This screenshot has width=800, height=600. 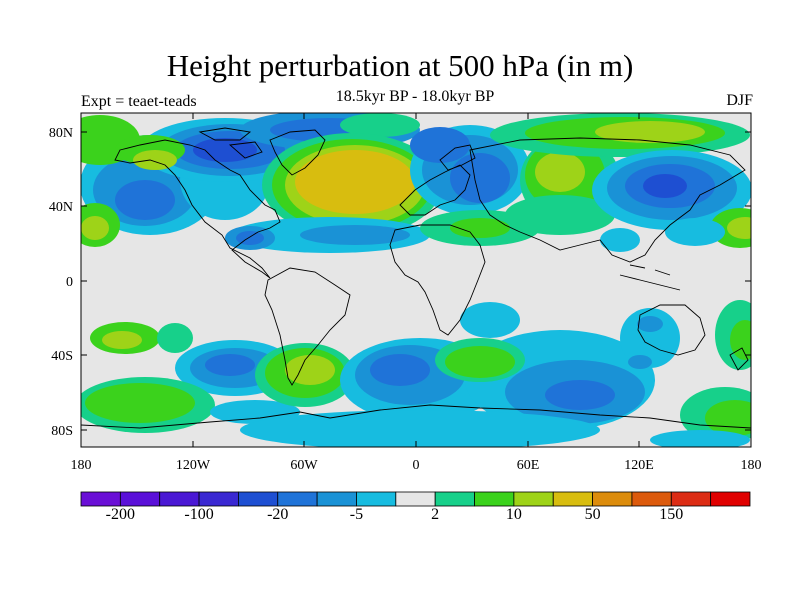 What do you see at coordinates (435, 514) in the screenshot?
I see `colorbar-label: 2` at bounding box center [435, 514].